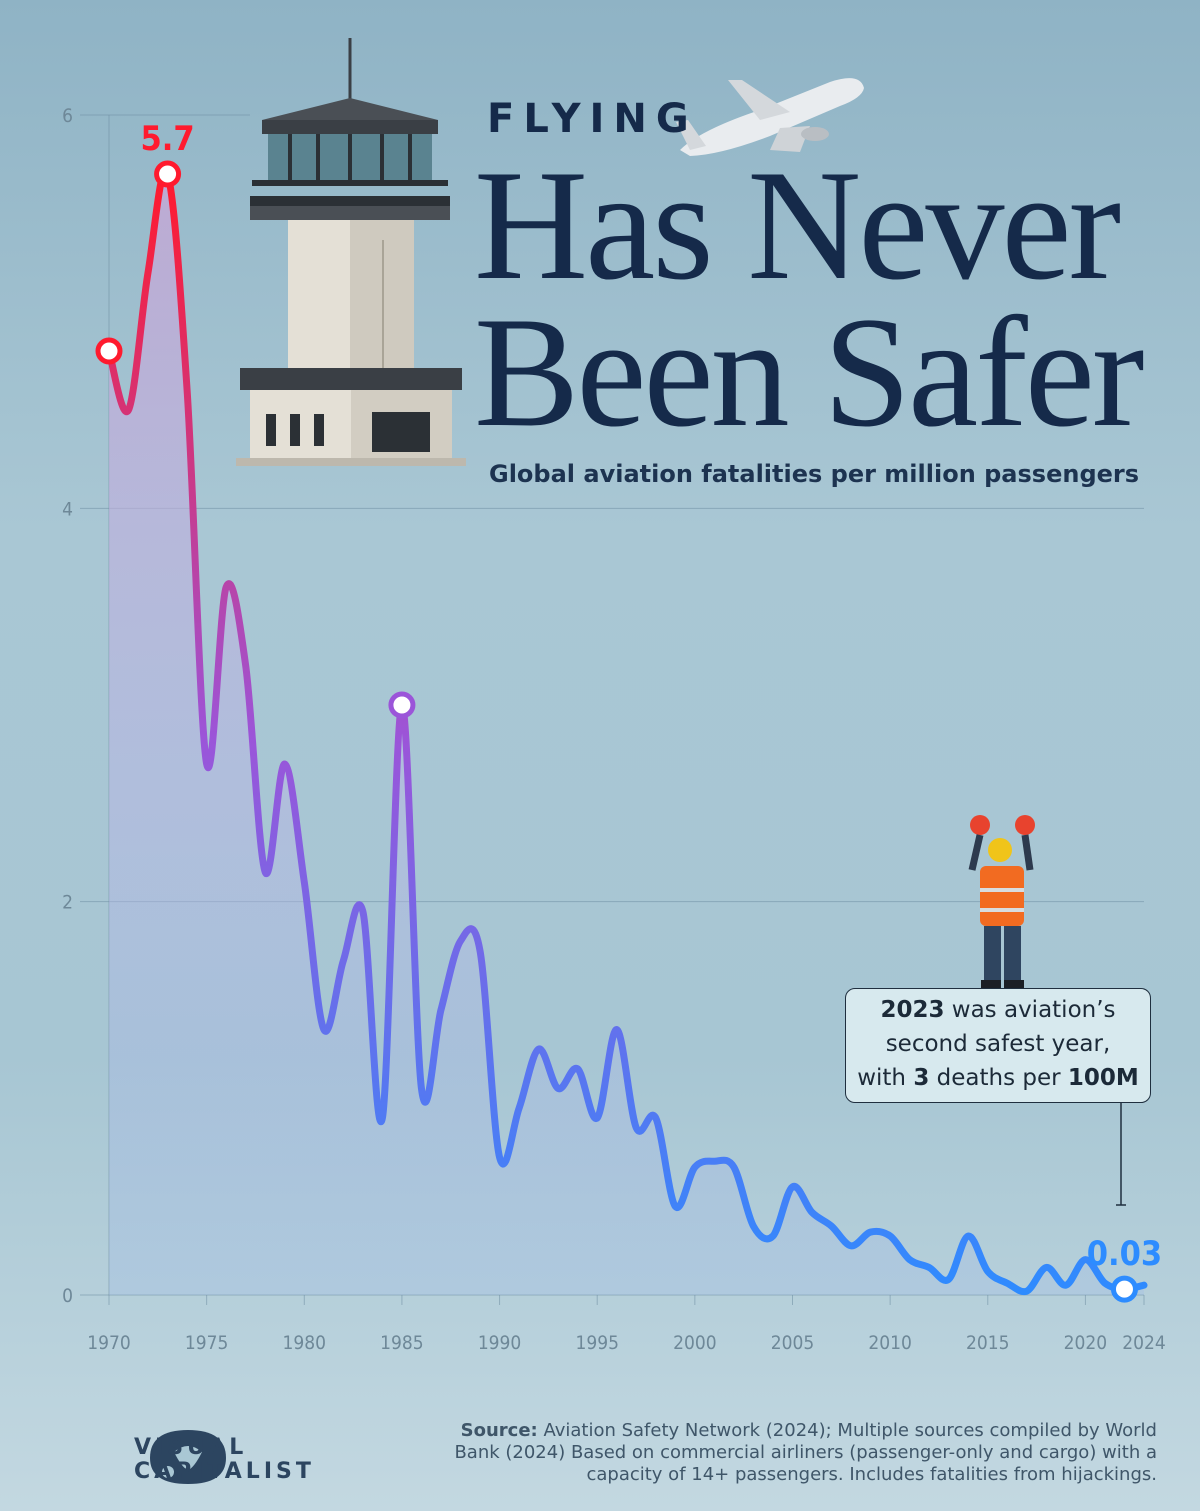  I want to click on callout-line-2: second safest year,, so click(998, 1044).